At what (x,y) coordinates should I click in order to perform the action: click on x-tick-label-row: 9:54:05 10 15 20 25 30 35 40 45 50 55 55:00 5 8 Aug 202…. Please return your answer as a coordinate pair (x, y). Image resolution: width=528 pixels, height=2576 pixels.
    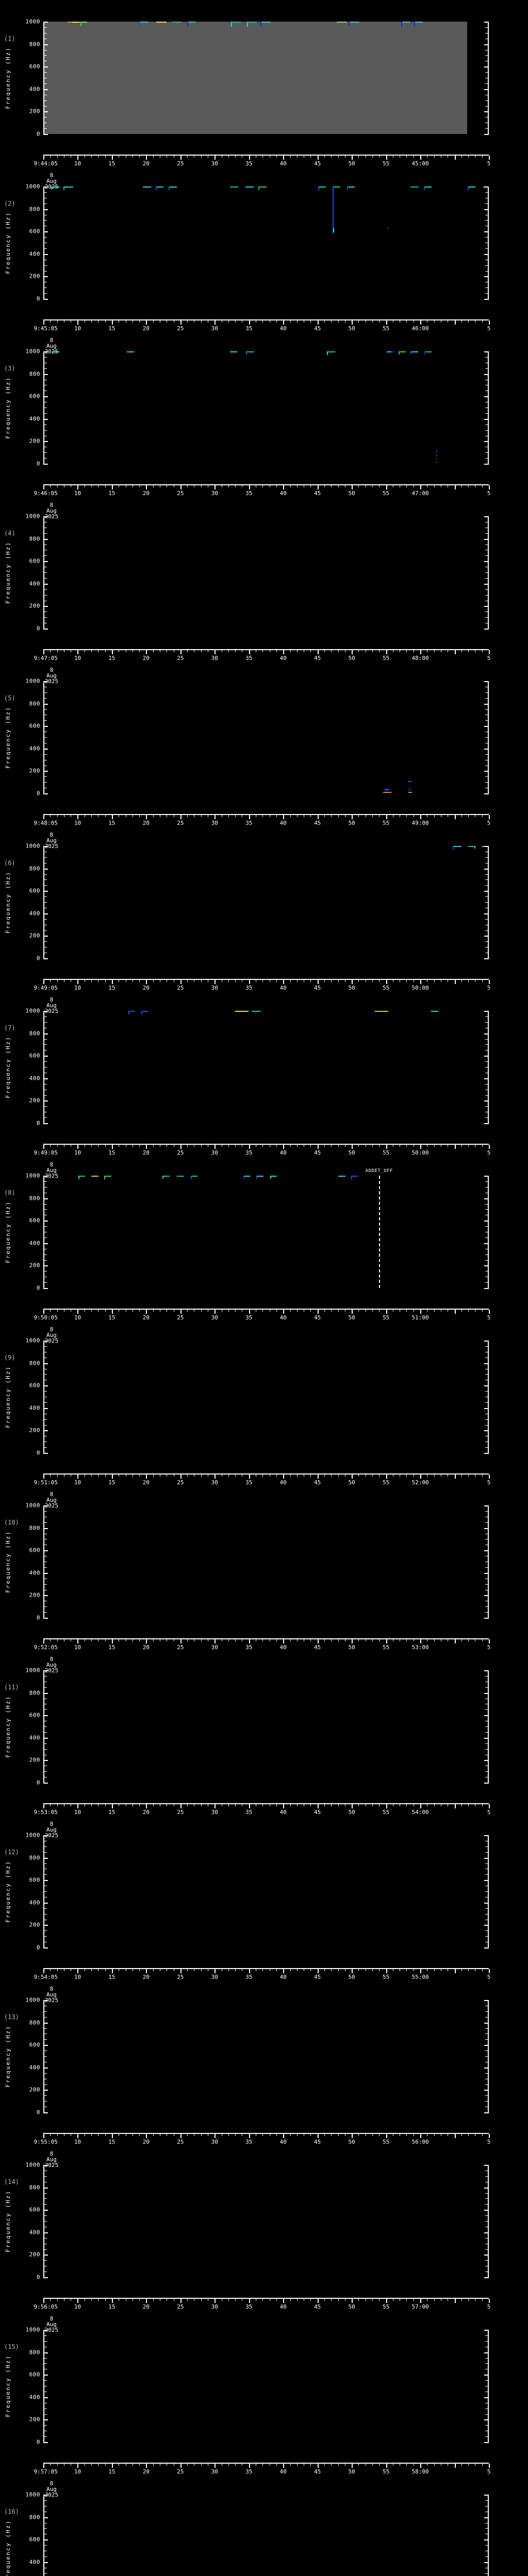
    Looking at the image, I should click on (262, 1988).